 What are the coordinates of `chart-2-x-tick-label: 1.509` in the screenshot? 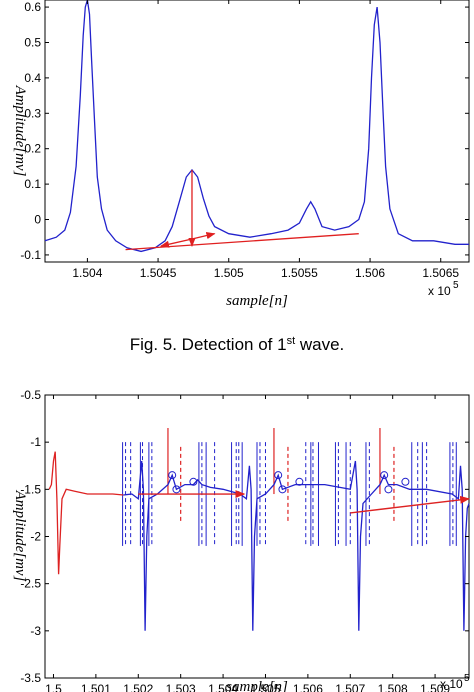 It's located at (435, 687).